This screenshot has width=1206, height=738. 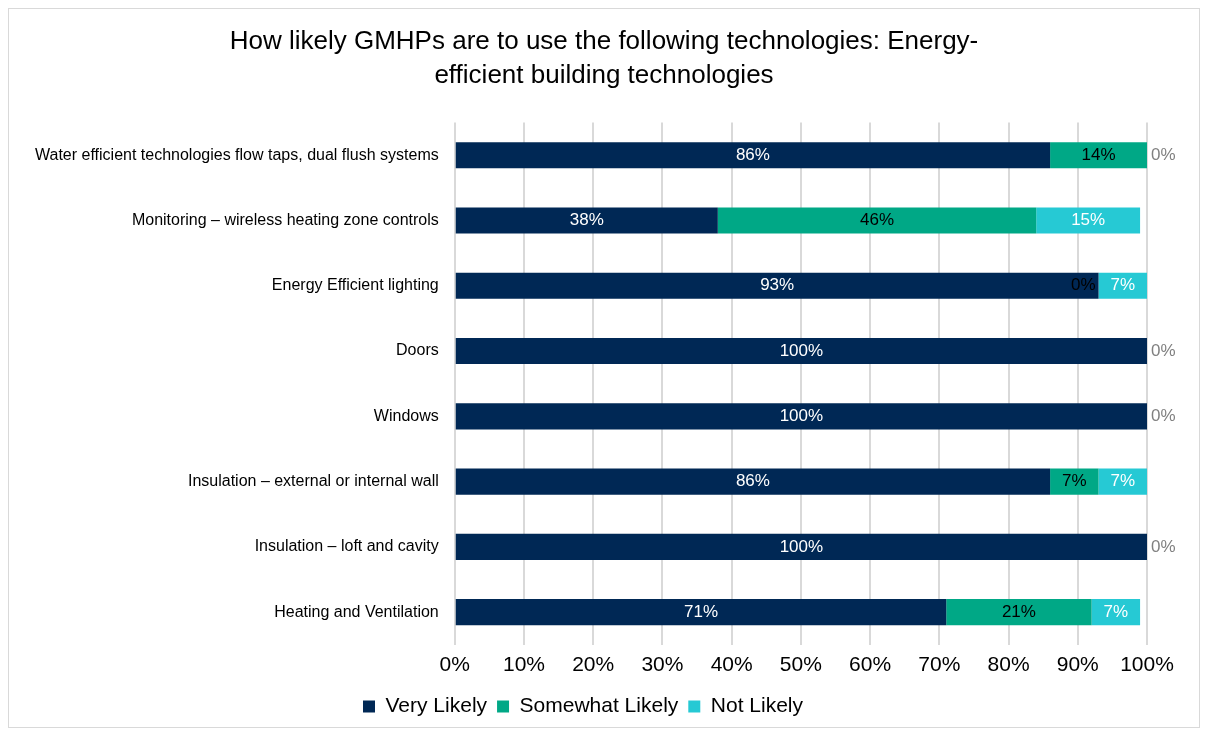 What do you see at coordinates (593, 664) in the screenshot?
I see `x-tick-label: 20%` at bounding box center [593, 664].